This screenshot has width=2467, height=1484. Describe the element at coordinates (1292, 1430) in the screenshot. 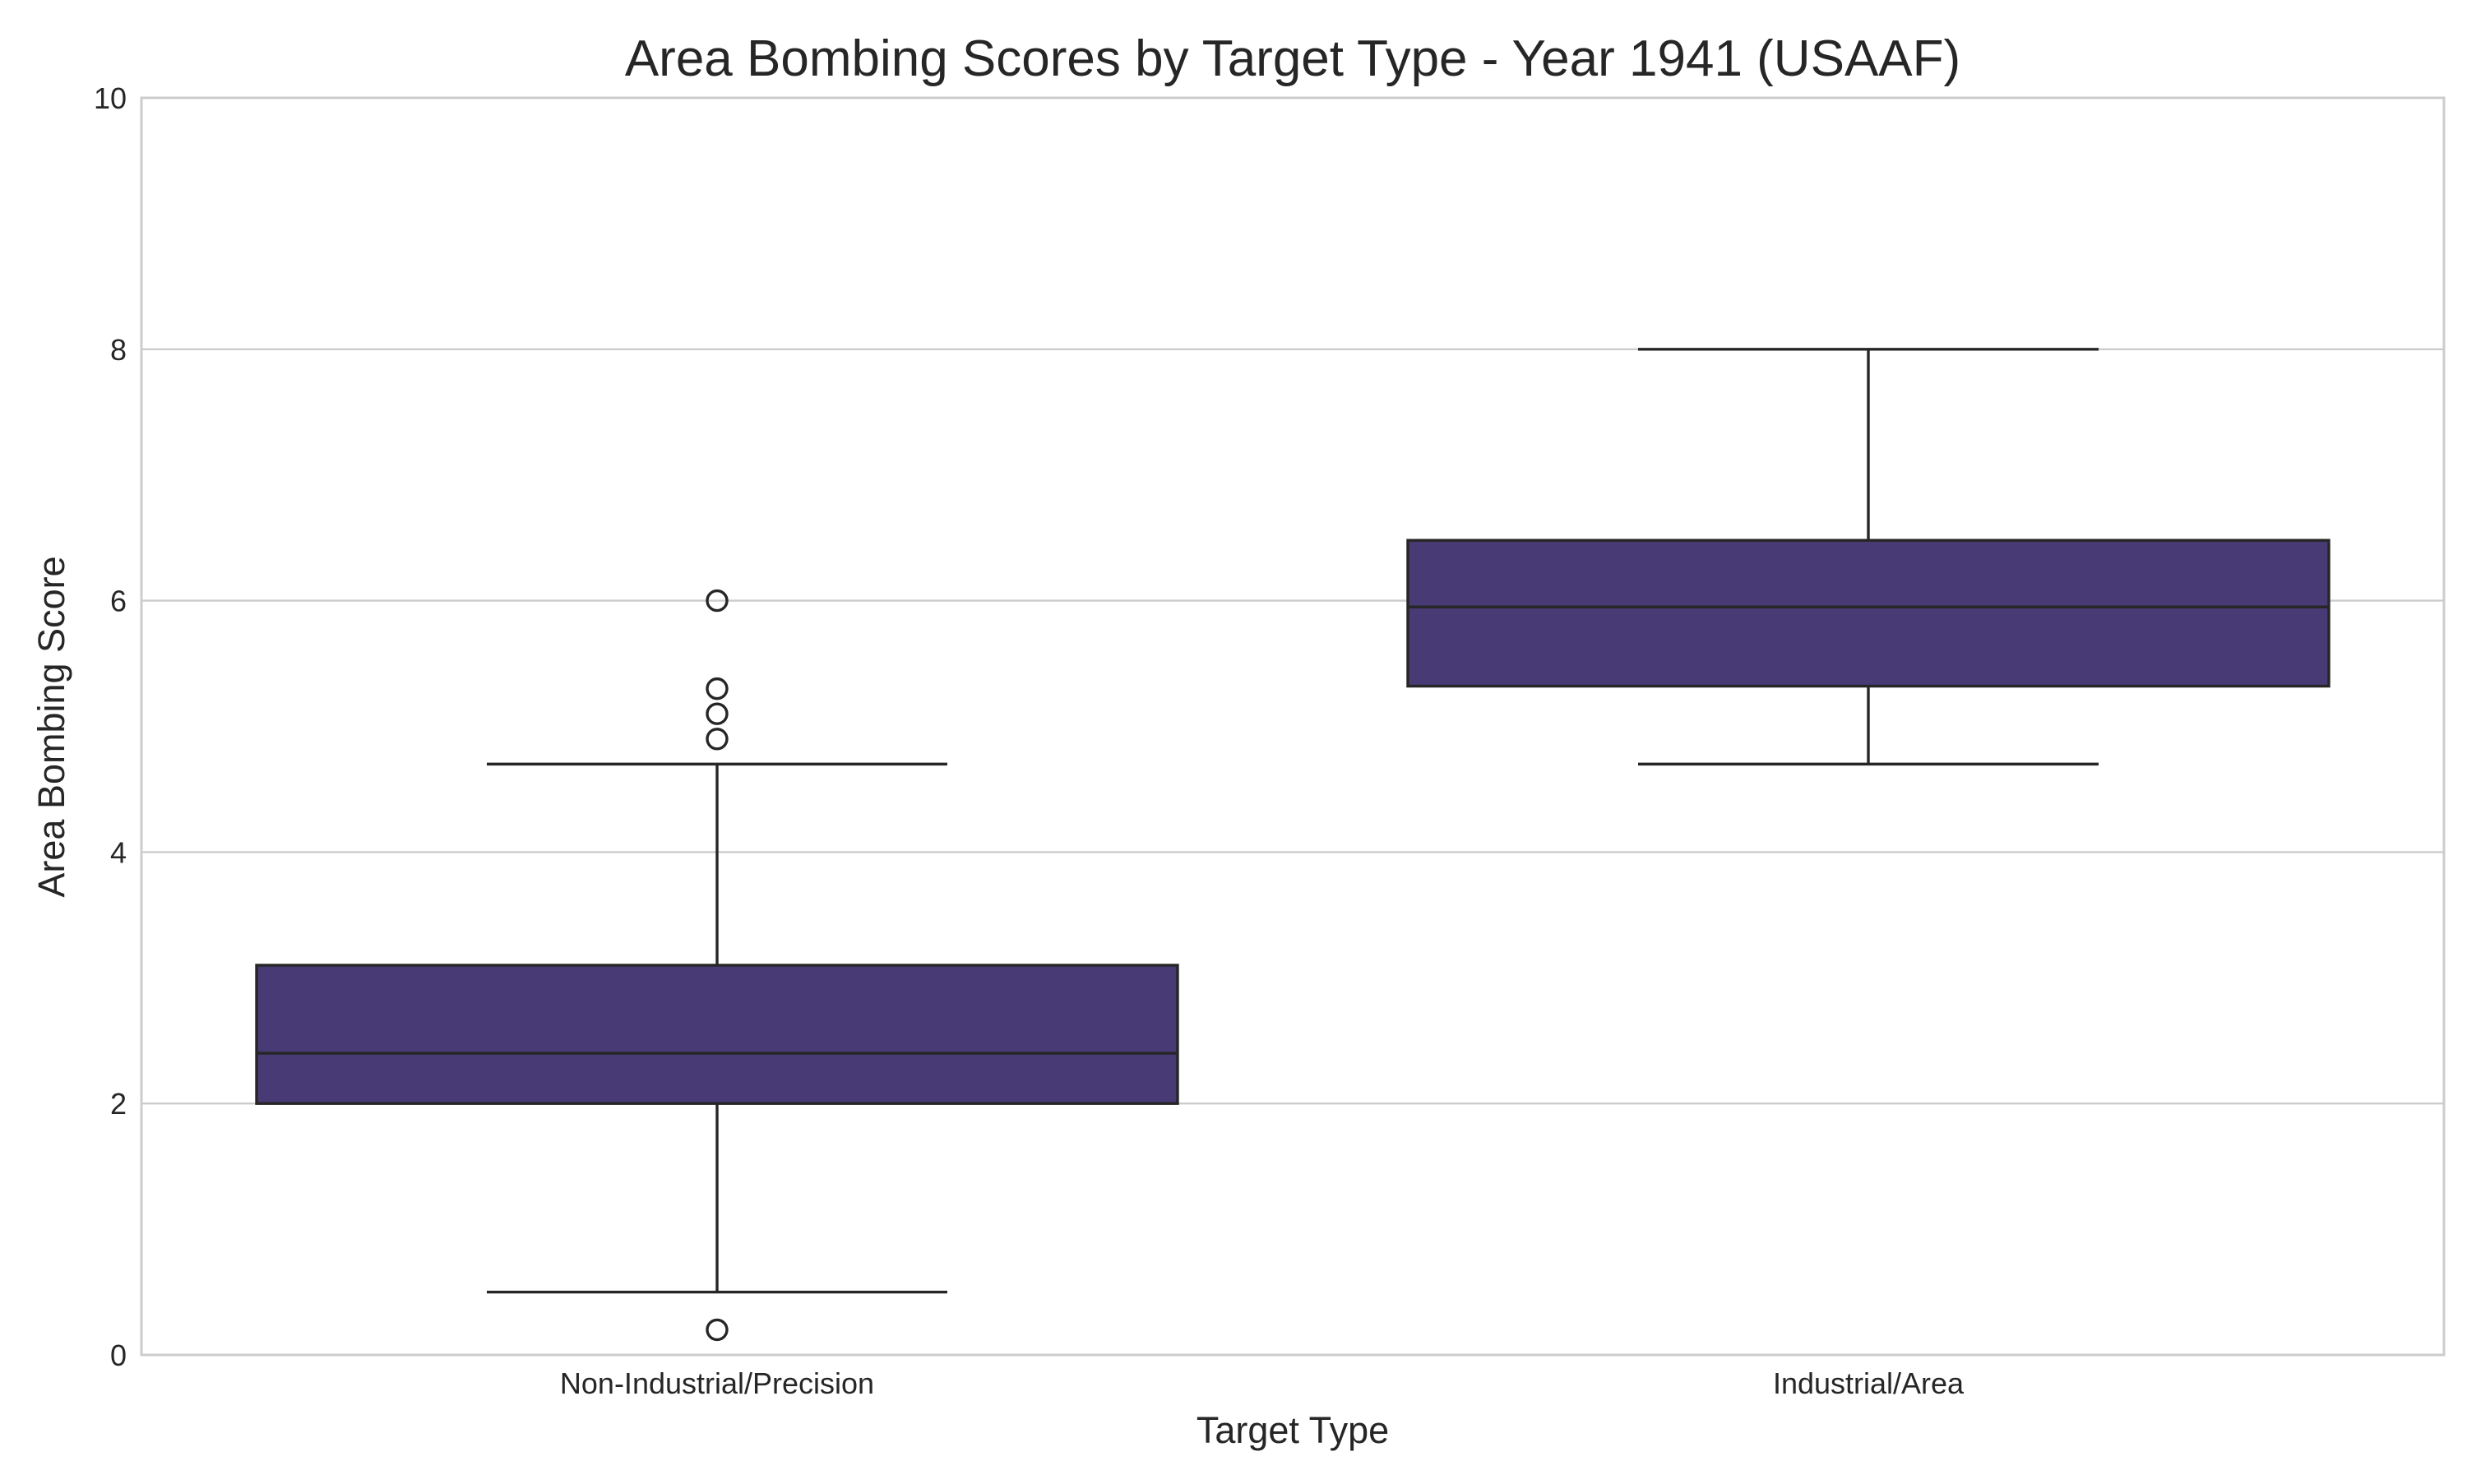

I see `x-axis-label: Target Type` at that location.